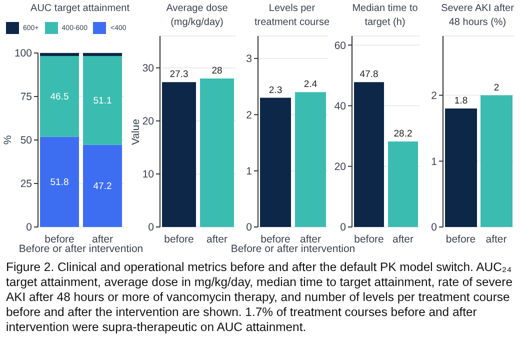 This screenshot has width=520, height=339. What do you see at coordinates (275, 90) in the screenshot?
I see `data-label: 2.3` at bounding box center [275, 90].